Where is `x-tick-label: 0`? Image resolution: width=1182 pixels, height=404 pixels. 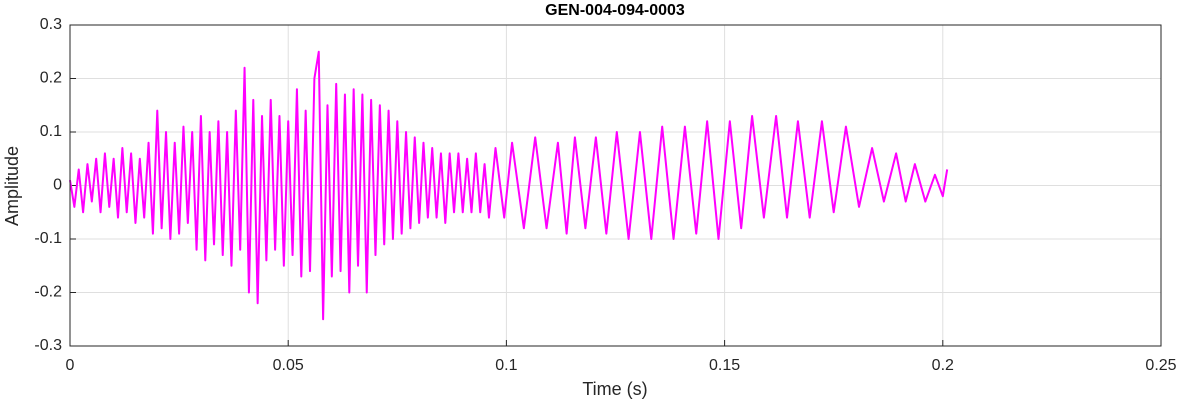
x-tick-label: 0 is located at coordinates (70, 365).